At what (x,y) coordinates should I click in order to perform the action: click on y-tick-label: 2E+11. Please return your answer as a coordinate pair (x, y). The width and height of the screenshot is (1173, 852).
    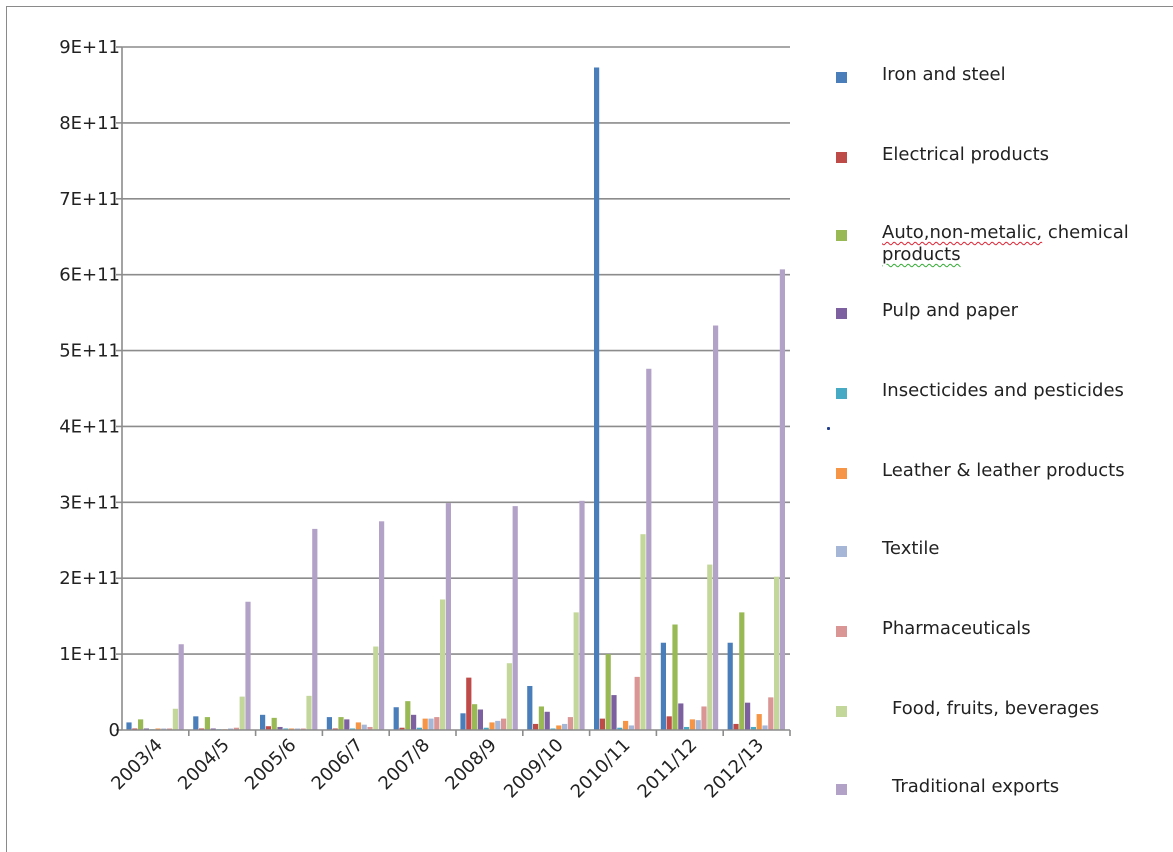
    Looking at the image, I should click on (89, 578).